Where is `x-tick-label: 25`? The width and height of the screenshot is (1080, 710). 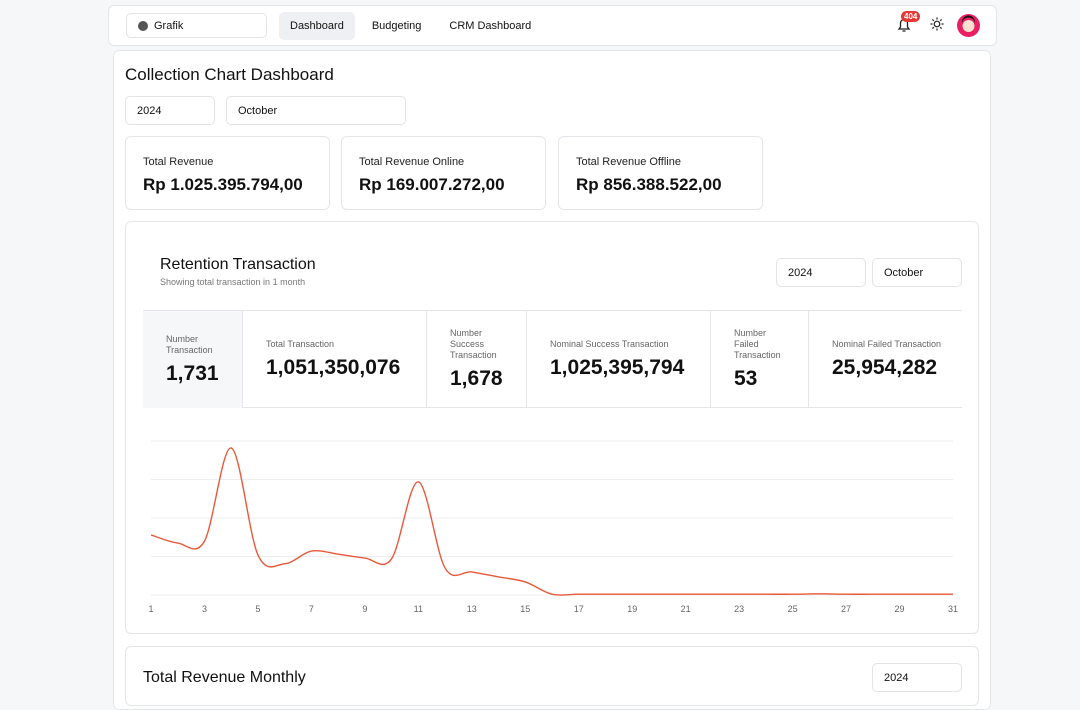 x-tick-label: 25 is located at coordinates (793, 609).